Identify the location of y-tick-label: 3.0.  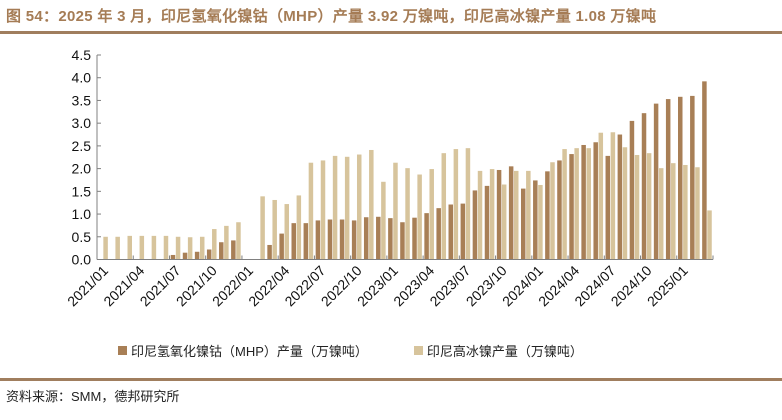
(82, 123).